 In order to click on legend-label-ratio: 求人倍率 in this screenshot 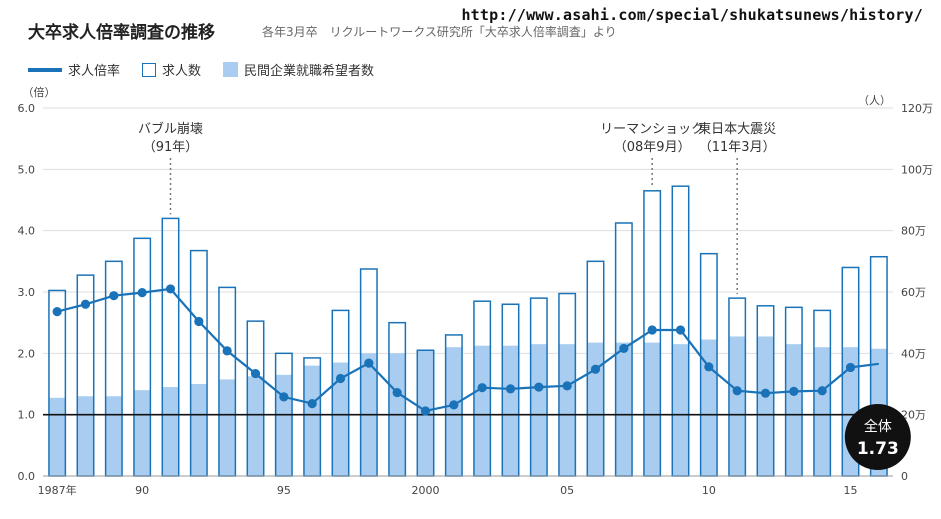, I will do `click(94, 71)`.